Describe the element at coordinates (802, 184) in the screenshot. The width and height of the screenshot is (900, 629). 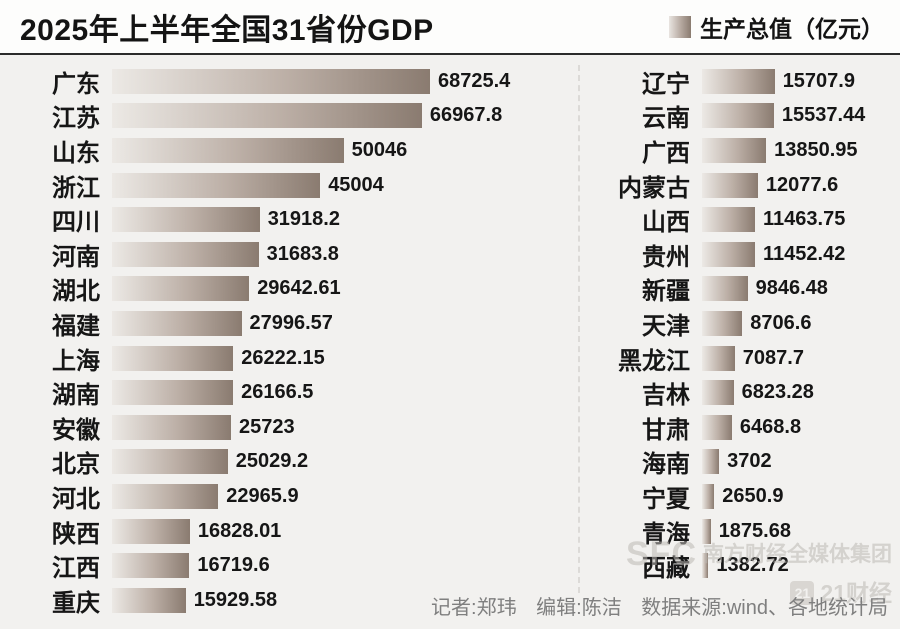
I see `gdp-value: 12077.6` at that location.